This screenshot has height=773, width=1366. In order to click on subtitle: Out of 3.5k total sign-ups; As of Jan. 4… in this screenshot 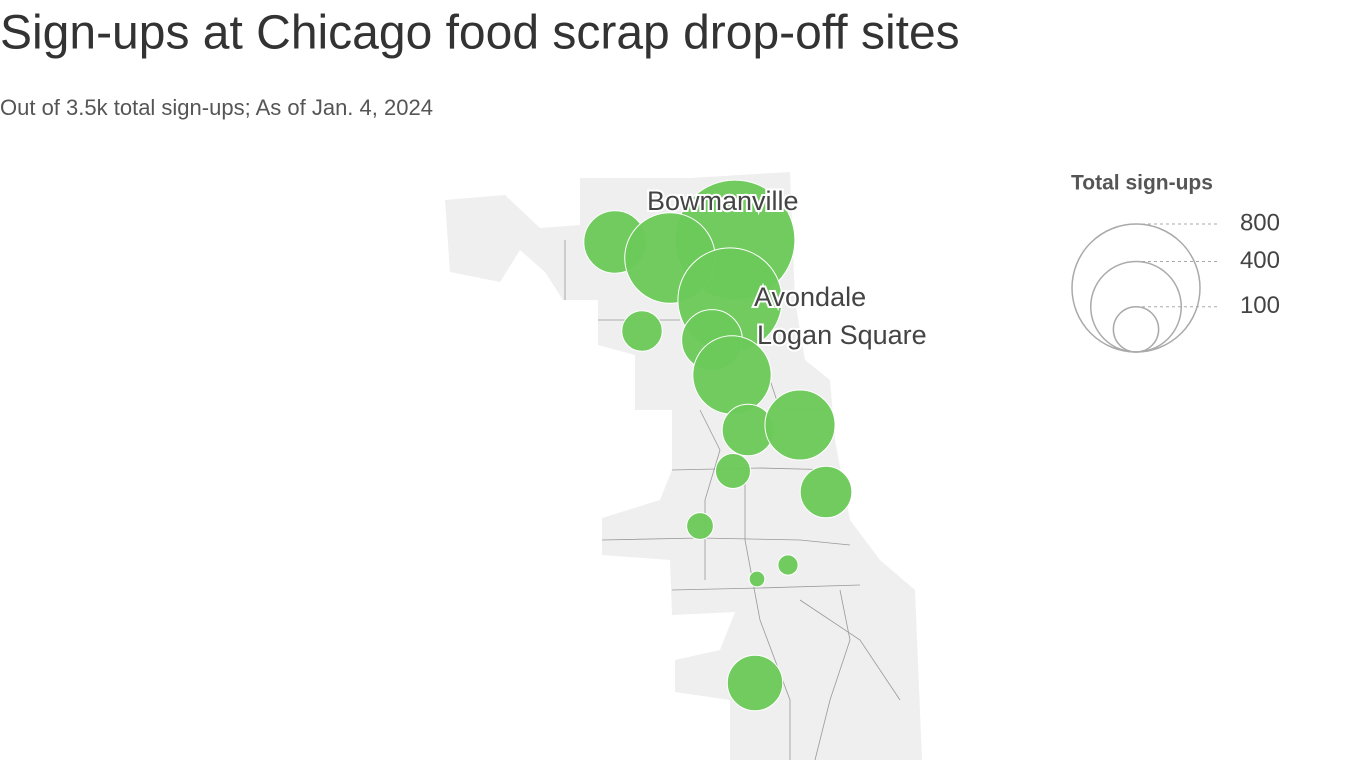, I will do `click(216, 107)`.